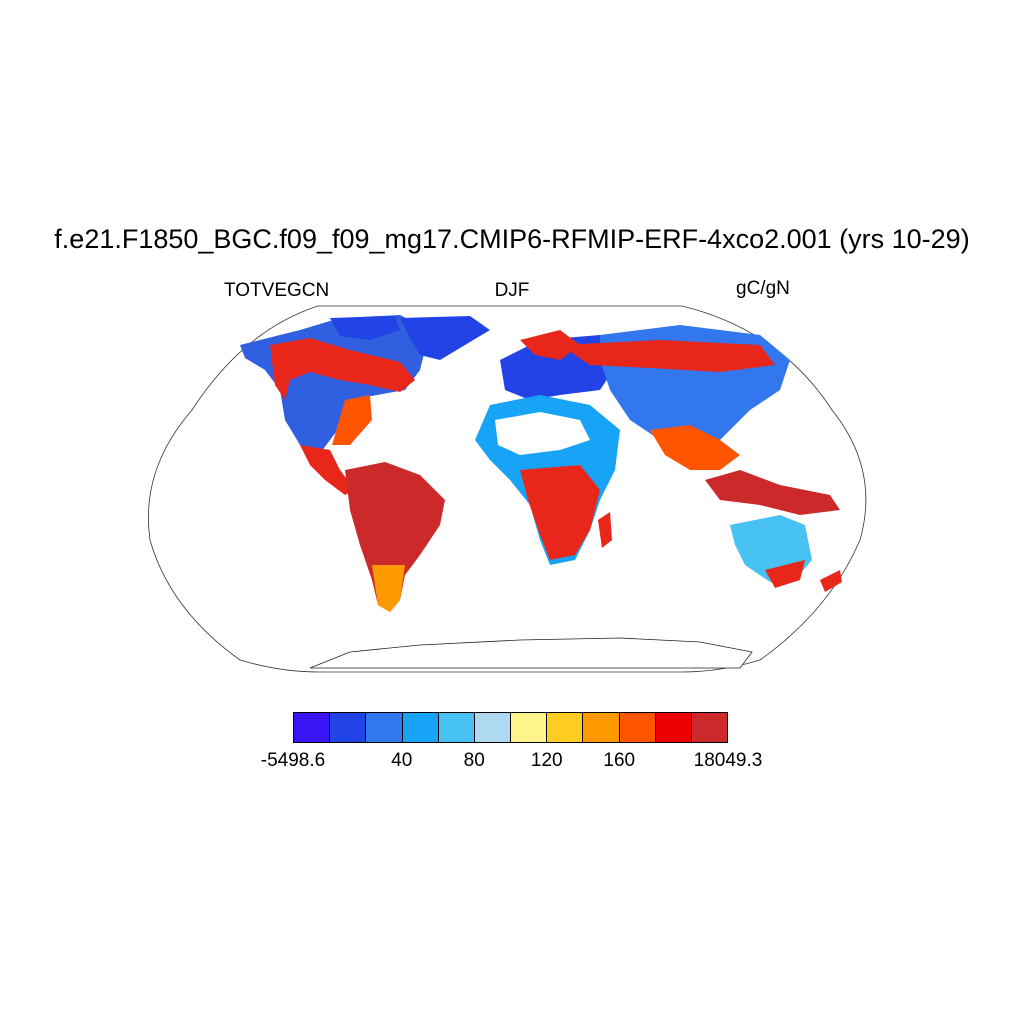  What do you see at coordinates (402, 760) in the screenshot?
I see `colorbar-label: 40` at bounding box center [402, 760].